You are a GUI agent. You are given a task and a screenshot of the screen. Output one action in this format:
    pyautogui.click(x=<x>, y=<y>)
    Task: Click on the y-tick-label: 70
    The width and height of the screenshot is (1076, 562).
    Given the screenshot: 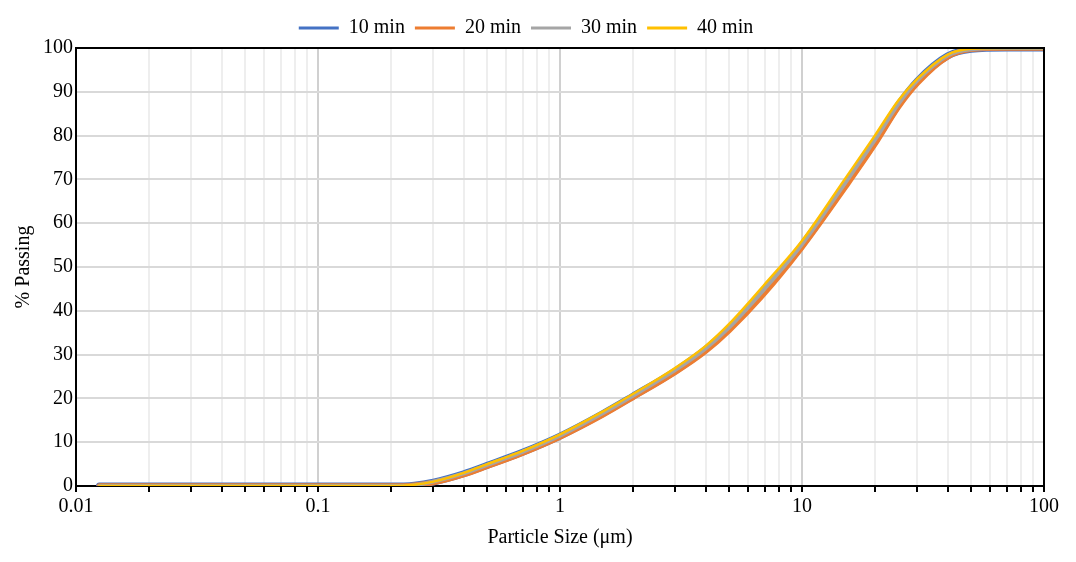 What is the action you would take?
    pyautogui.click(x=63, y=177)
    